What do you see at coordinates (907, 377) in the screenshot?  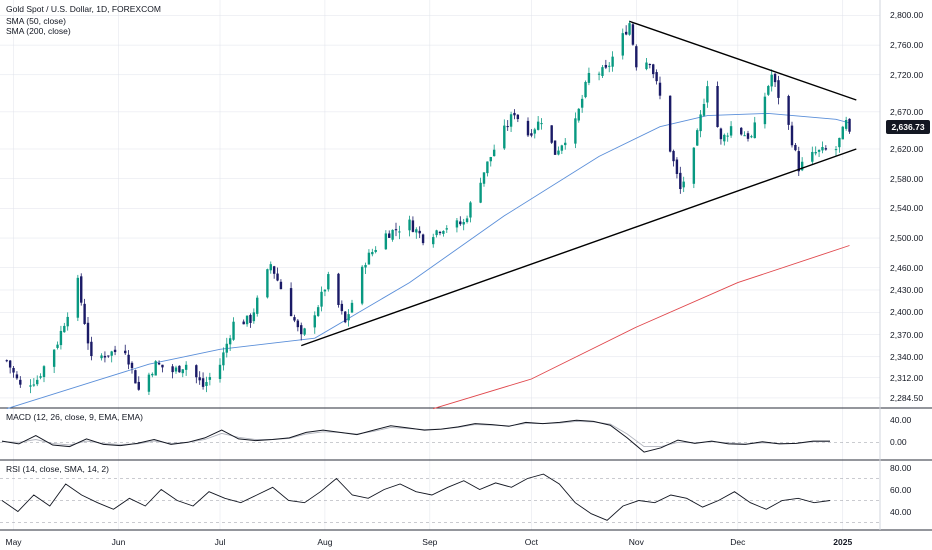 I see `price-tick-label: 2,312.00` at bounding box center [907, 377].